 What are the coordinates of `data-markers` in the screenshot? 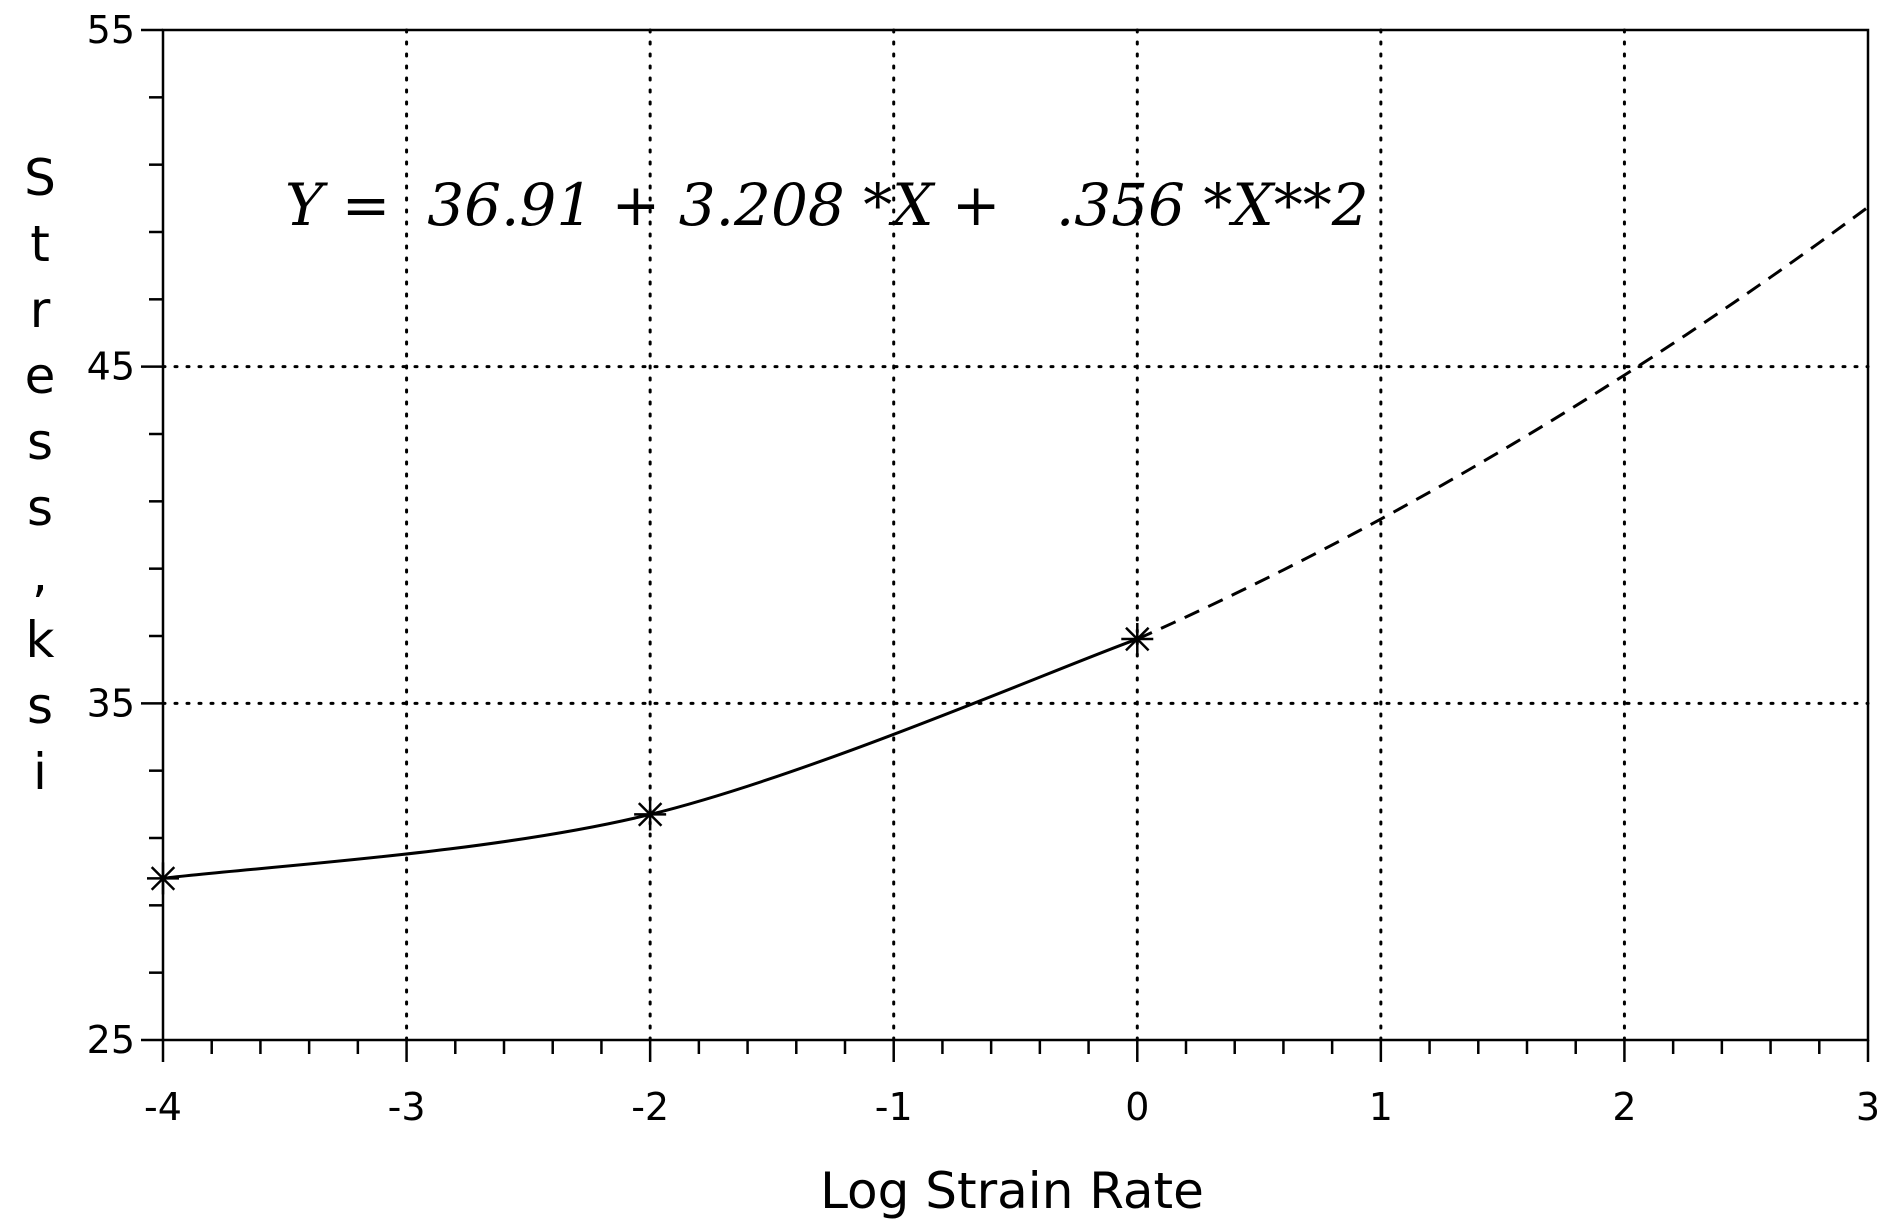 It's located at (650, 759).